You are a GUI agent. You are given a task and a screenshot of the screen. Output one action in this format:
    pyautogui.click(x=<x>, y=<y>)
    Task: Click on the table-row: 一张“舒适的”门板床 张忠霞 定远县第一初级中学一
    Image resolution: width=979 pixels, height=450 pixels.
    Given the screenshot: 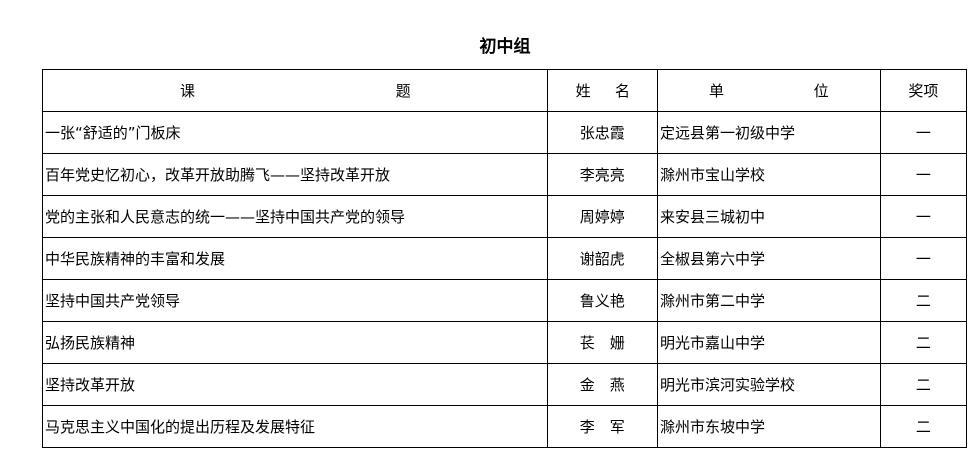 What is the action you would take?
    pyautogui.click(x=505, y=132)
    